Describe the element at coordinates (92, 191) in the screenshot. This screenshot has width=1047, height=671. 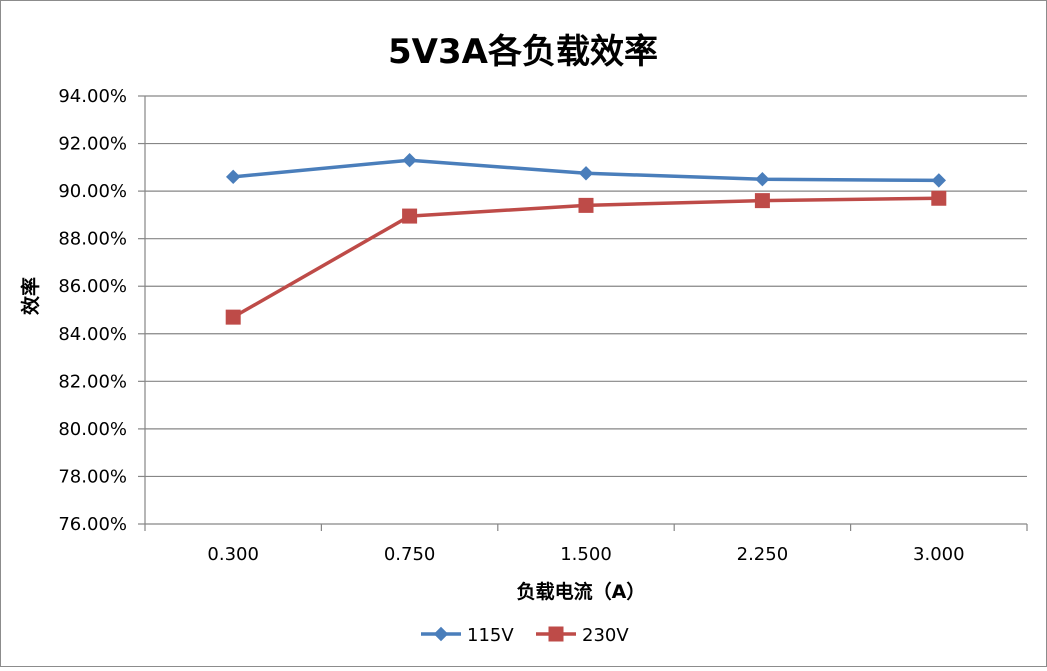
I see `y-tick-label: 90.00%` at that location.